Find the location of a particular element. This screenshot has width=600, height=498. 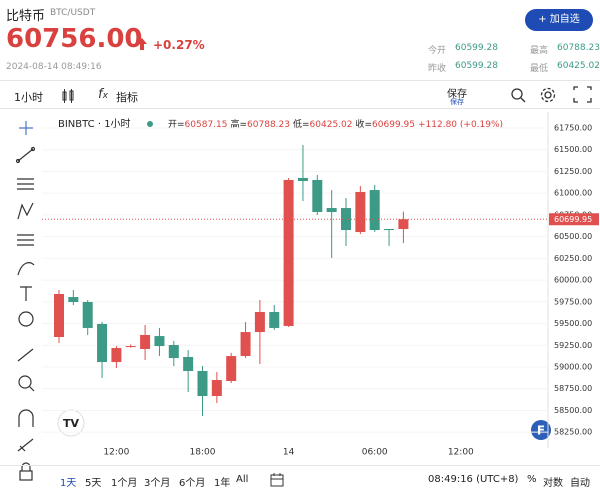

x-tick-label: 14 is located at coordinates (289, 453).